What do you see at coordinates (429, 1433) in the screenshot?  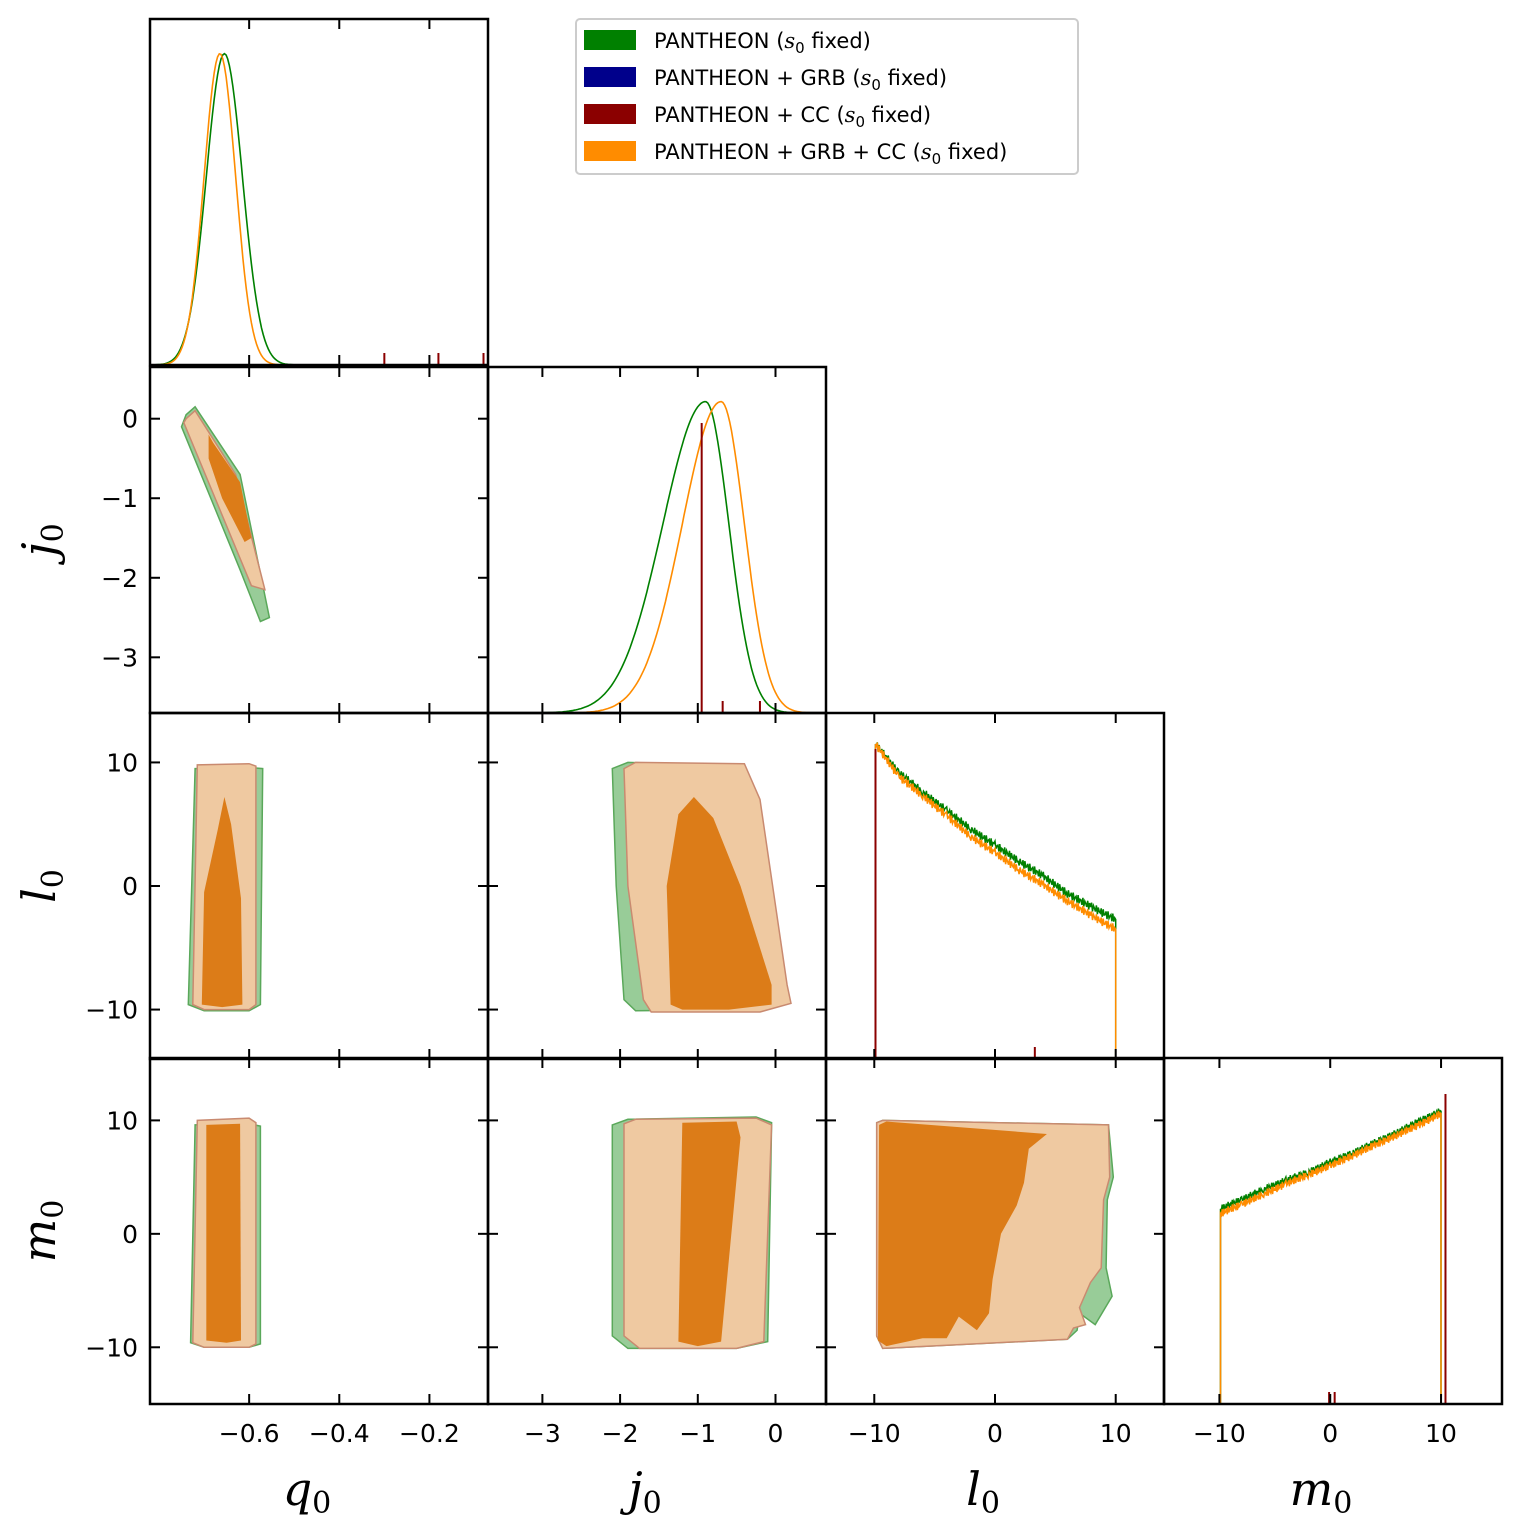 I see `q0-x-tick-label: −0.2` at bounding box center [429, 1433].